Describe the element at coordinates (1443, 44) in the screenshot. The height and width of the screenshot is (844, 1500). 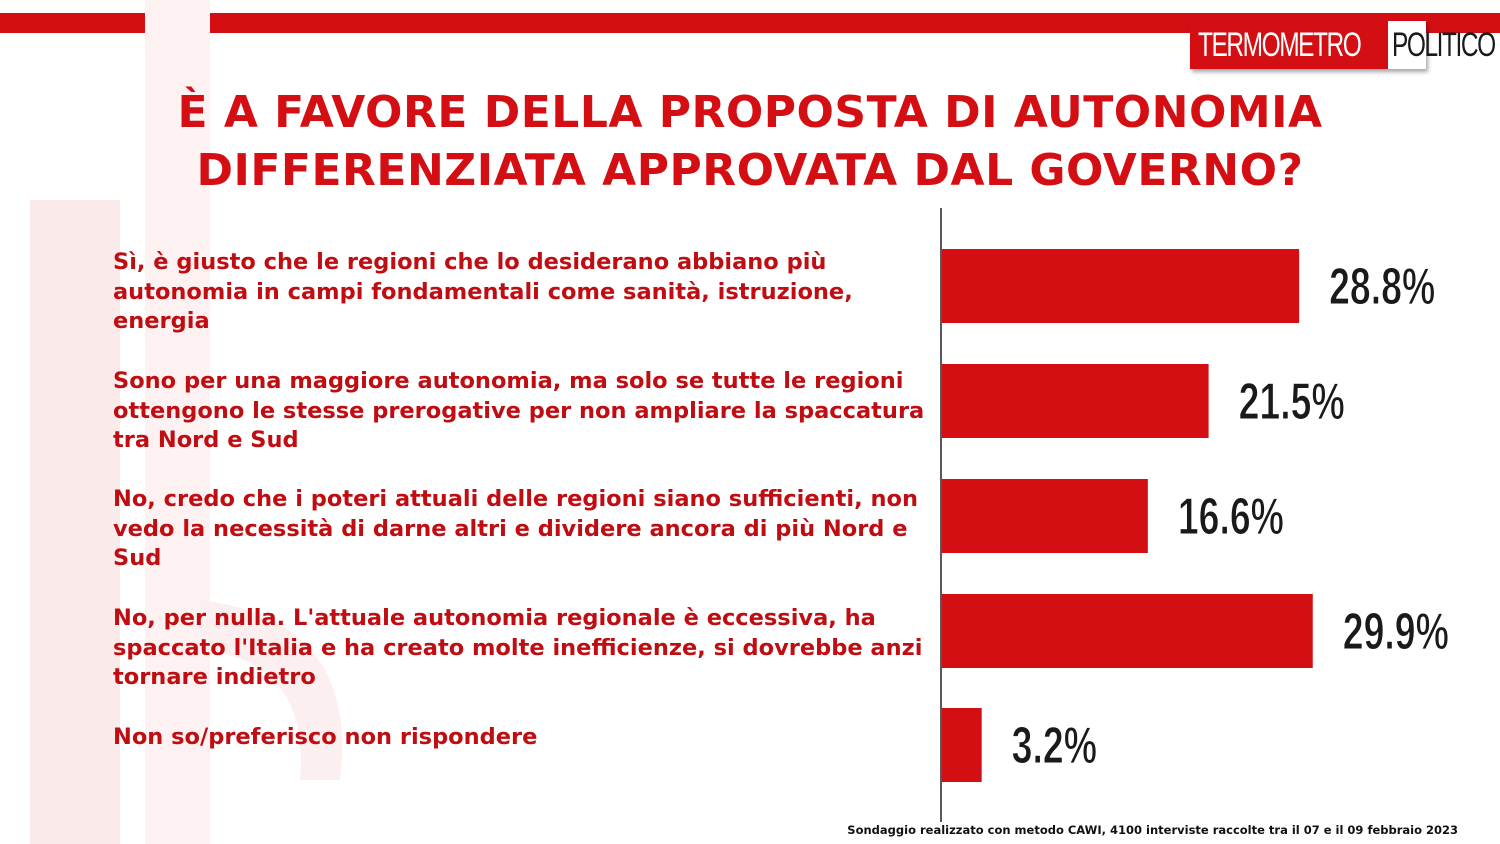
I see `logo-part-white: POLITICO` at that location.